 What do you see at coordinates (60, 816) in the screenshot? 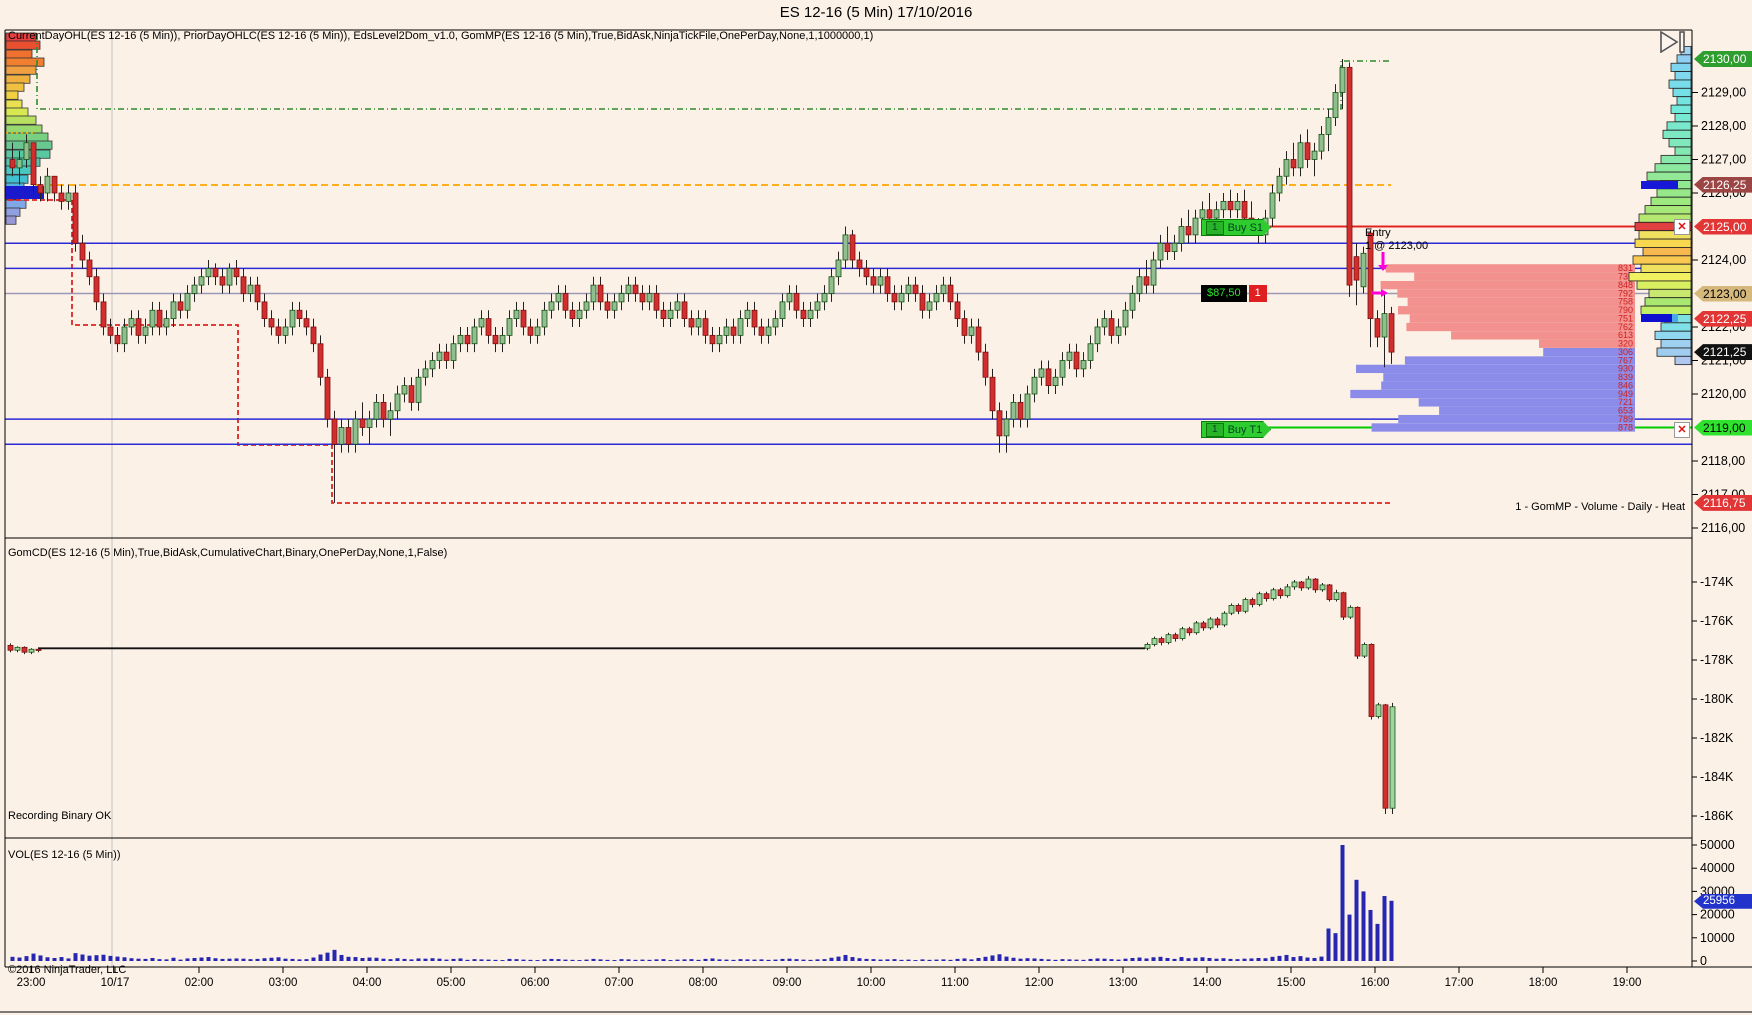
I see `recording-status: Recording Binary OK` at bounding box center [60, 816].